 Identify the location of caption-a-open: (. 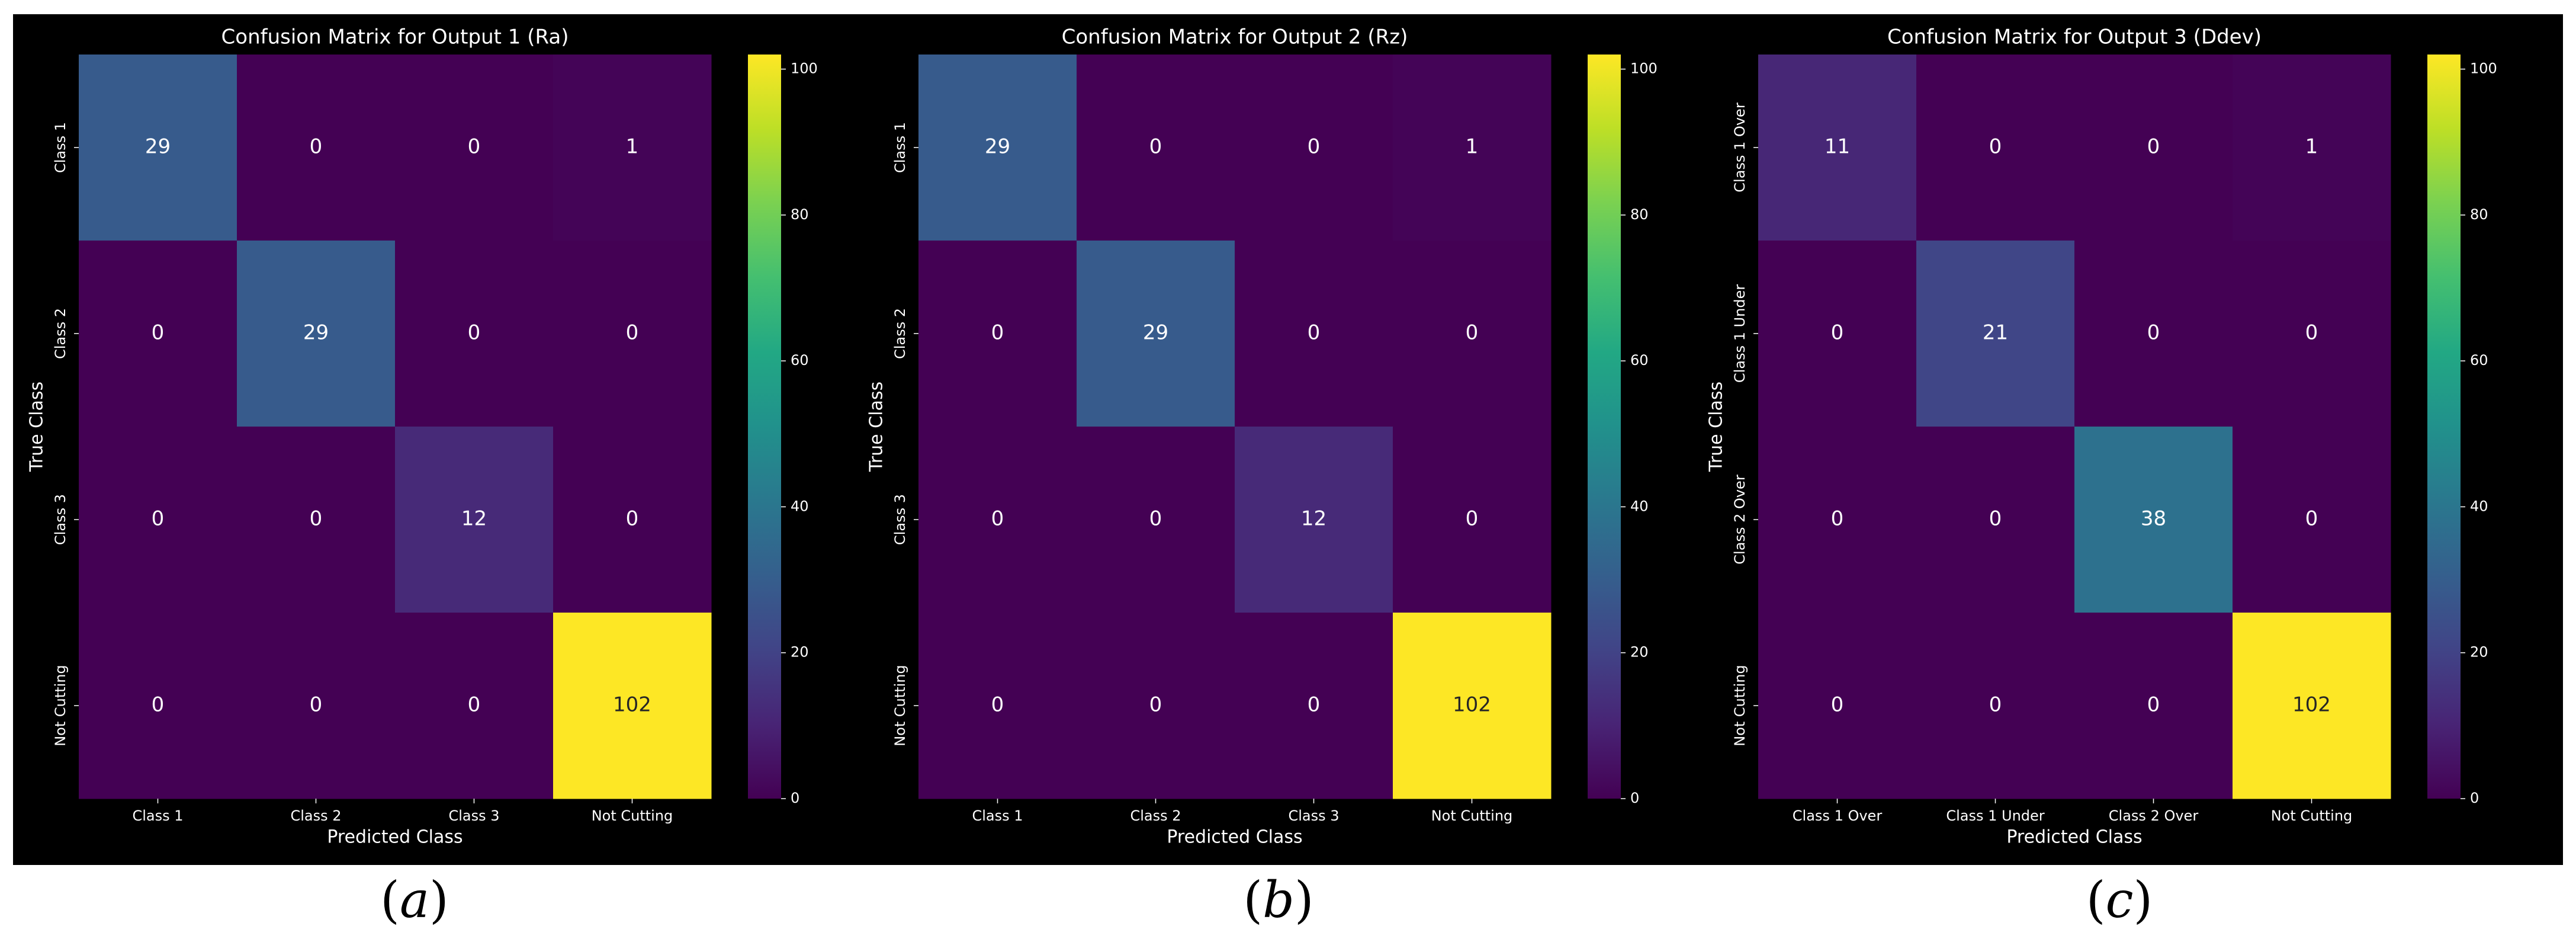
(390, 900).